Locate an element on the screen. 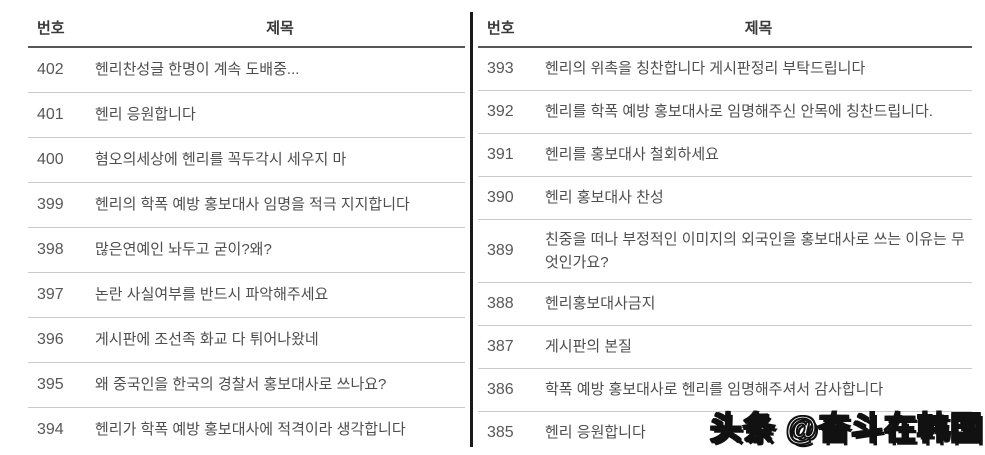 The width and height of the screenshot is (985, 455). table-row: 396 게시판에 조선족 화교 다 튀어나왔네 is located at coordinates (246, 340).